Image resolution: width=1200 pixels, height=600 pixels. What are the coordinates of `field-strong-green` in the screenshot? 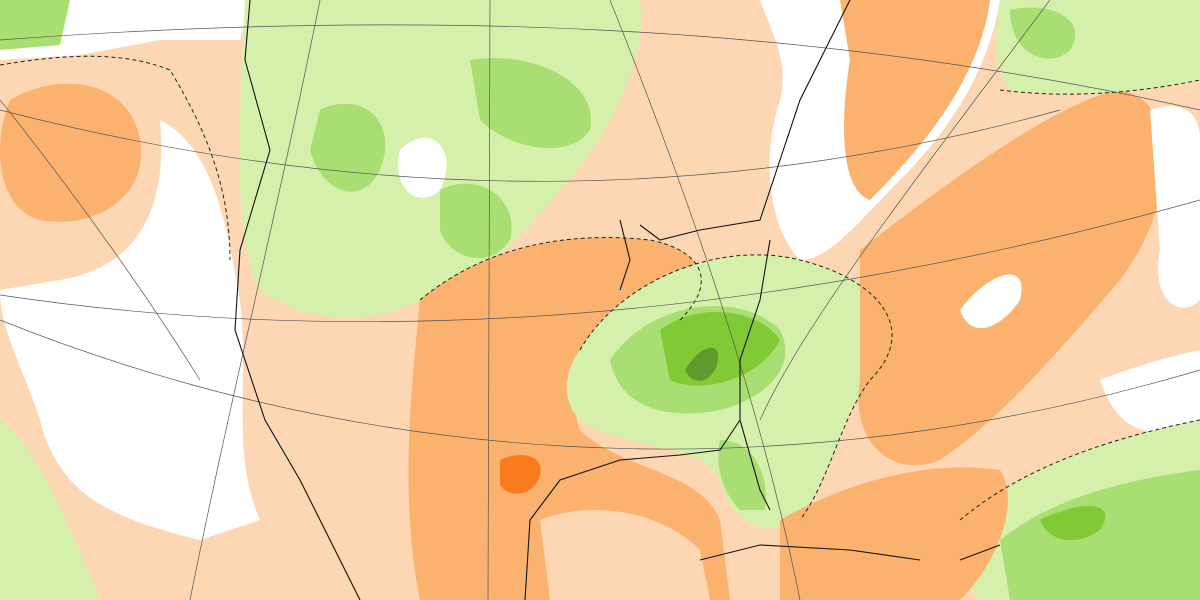 It's located at (1073, 523).